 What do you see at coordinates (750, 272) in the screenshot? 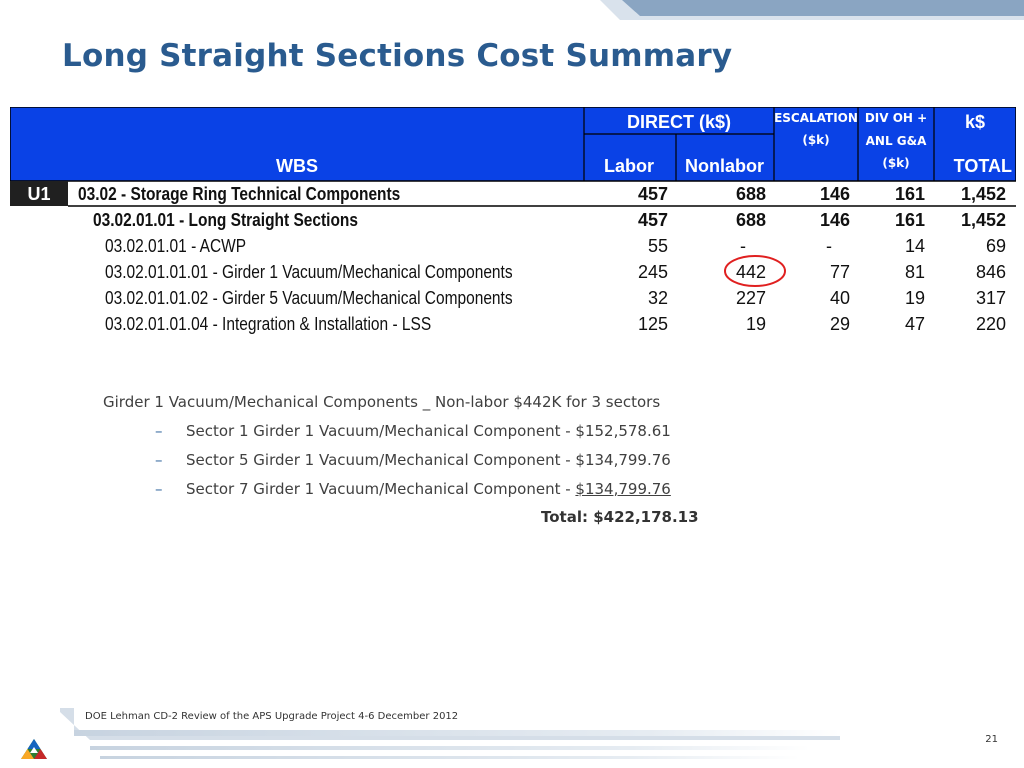
I see `table-cell-nonlabor: 442` at bounding box center [750, 272].